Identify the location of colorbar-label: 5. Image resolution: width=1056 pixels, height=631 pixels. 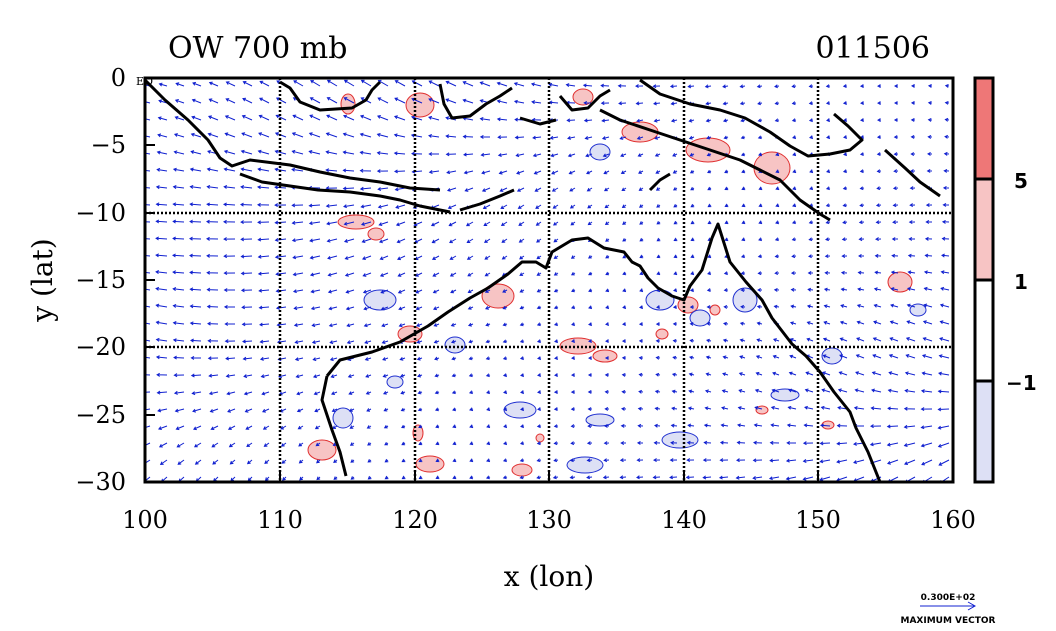
(1021, 181).